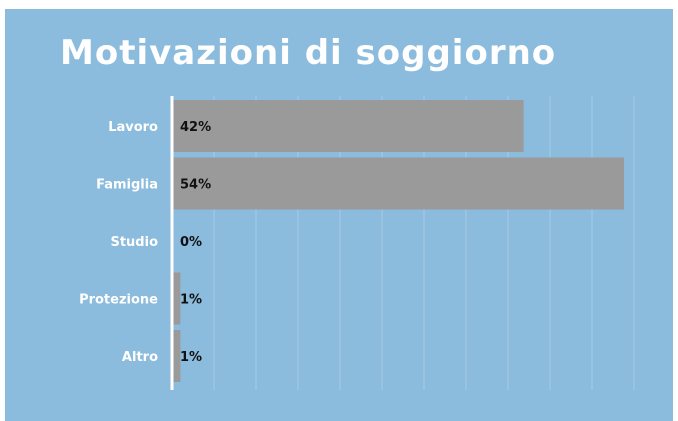 The height and width of the screenshot is (421, 678). What do you see at coordinates (176, 356) in the screenshot?
I see `bar-altro` at bounding box center [176, 356].